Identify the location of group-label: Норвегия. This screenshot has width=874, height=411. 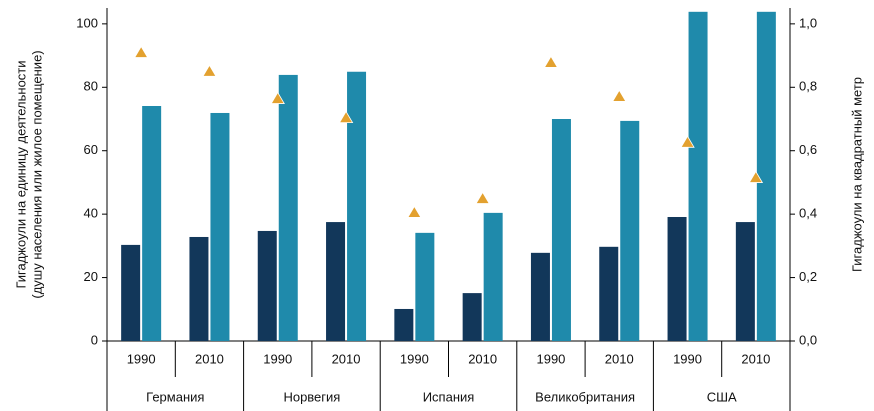
(311, 396).